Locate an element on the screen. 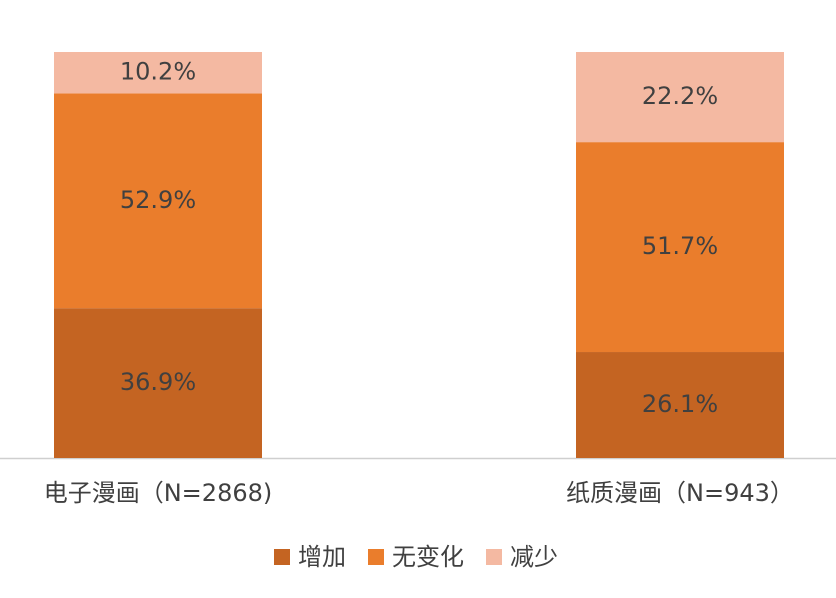 The image size is (836, 598). data-label: 26.1% is located at coordinates (680, 404).